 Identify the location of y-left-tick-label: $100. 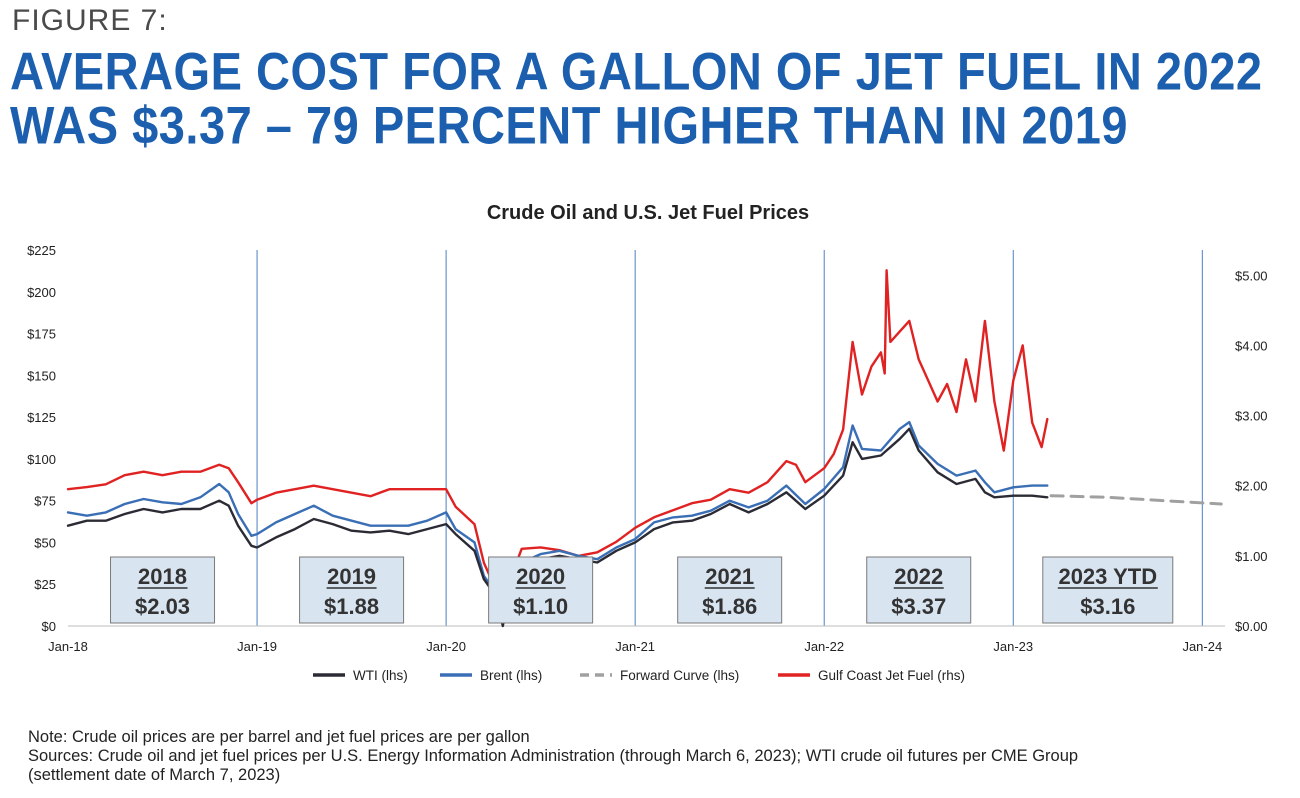
(41, 459).